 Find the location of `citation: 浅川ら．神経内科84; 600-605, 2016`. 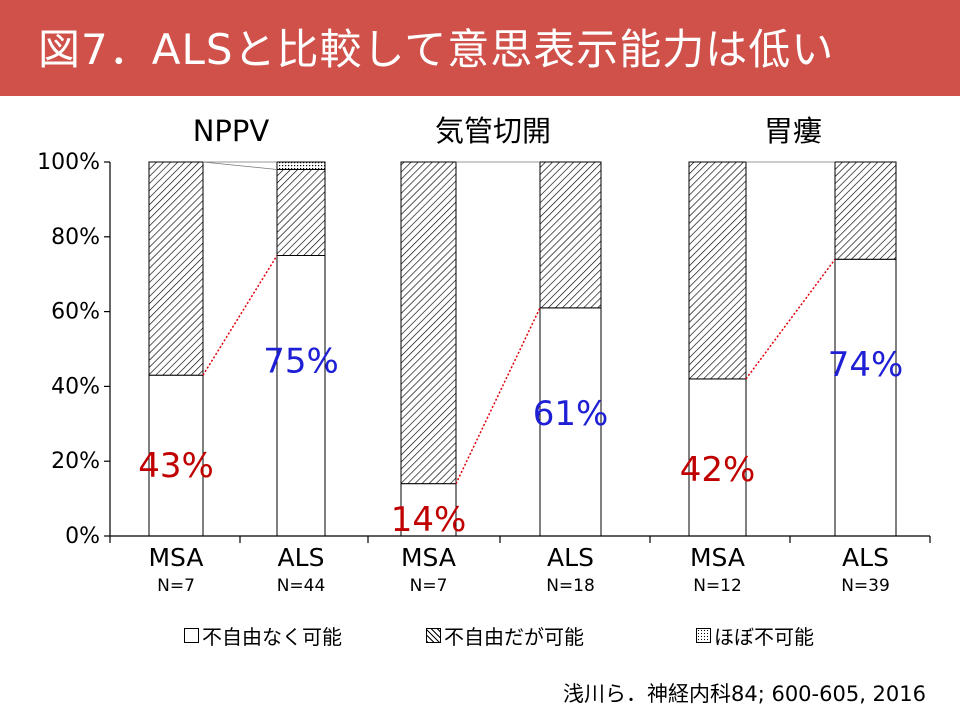

citation: 浅川ら．神経内科84; 600-605, 2016 is located at coordinates (744, 694).